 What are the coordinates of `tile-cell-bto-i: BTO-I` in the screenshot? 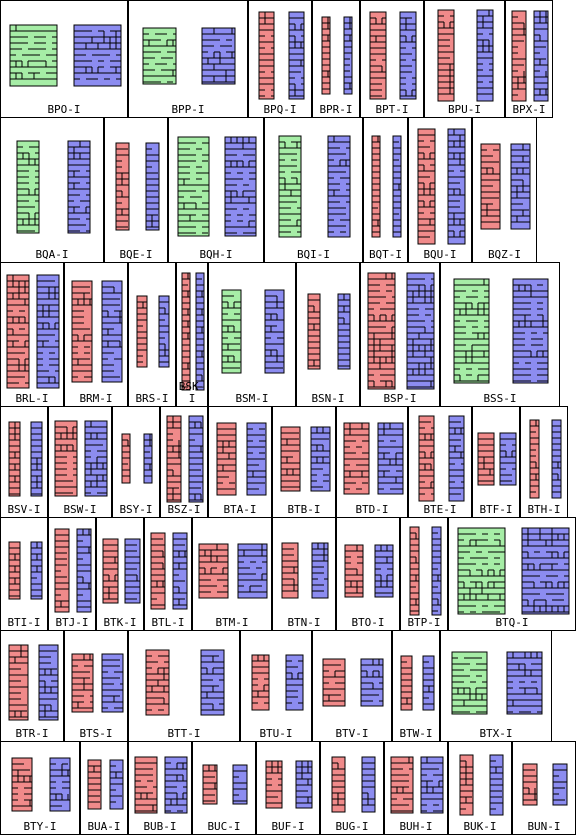 It's located at (368, 574).